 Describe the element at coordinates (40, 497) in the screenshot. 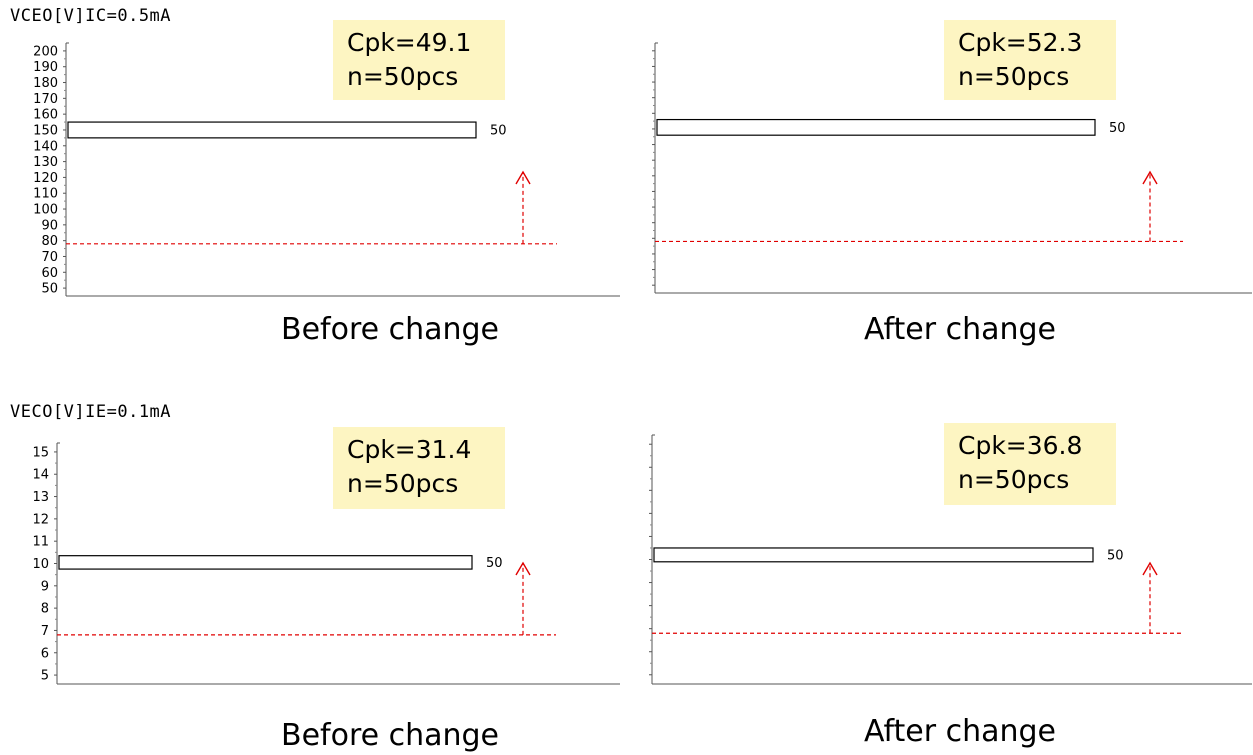

I see `y-tick-label: 13` at that location.